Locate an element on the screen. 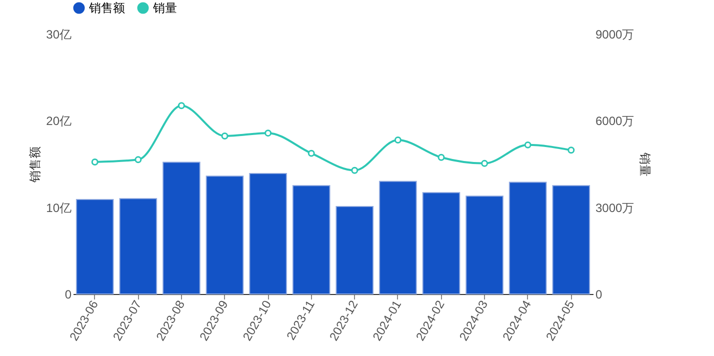 This screenshot has height=356, width=714. y2-tick-label: 9000万 is located at coordinates (615, 35).